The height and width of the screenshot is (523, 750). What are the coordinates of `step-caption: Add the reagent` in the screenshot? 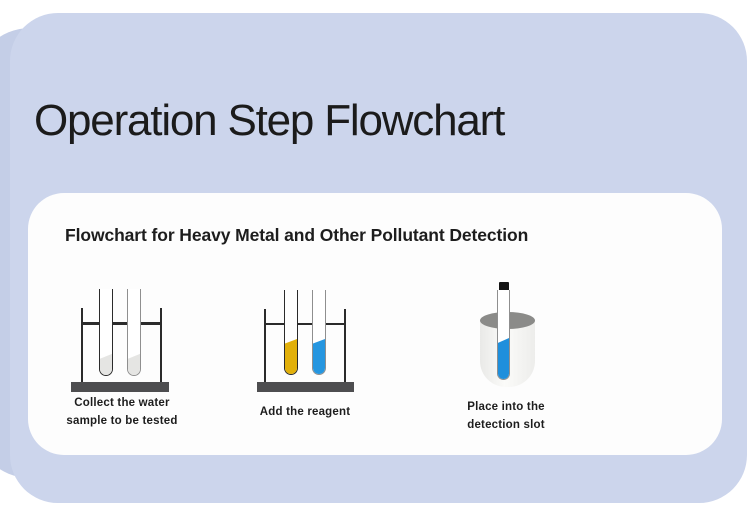 It's located at (305, 413).